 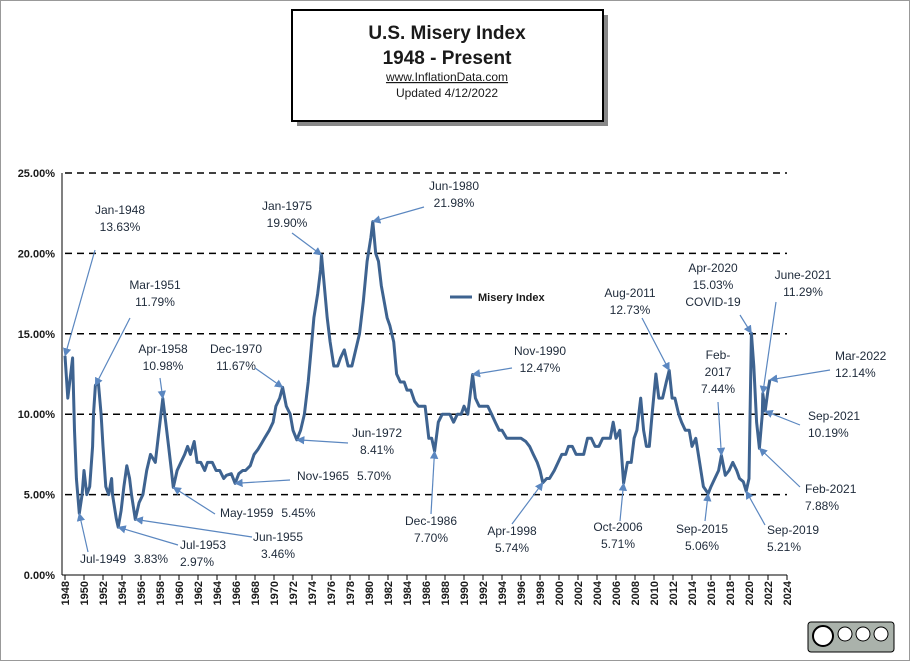 I want to click on annotation: Nov-1965 5.70%, so click(x=344, y=476).